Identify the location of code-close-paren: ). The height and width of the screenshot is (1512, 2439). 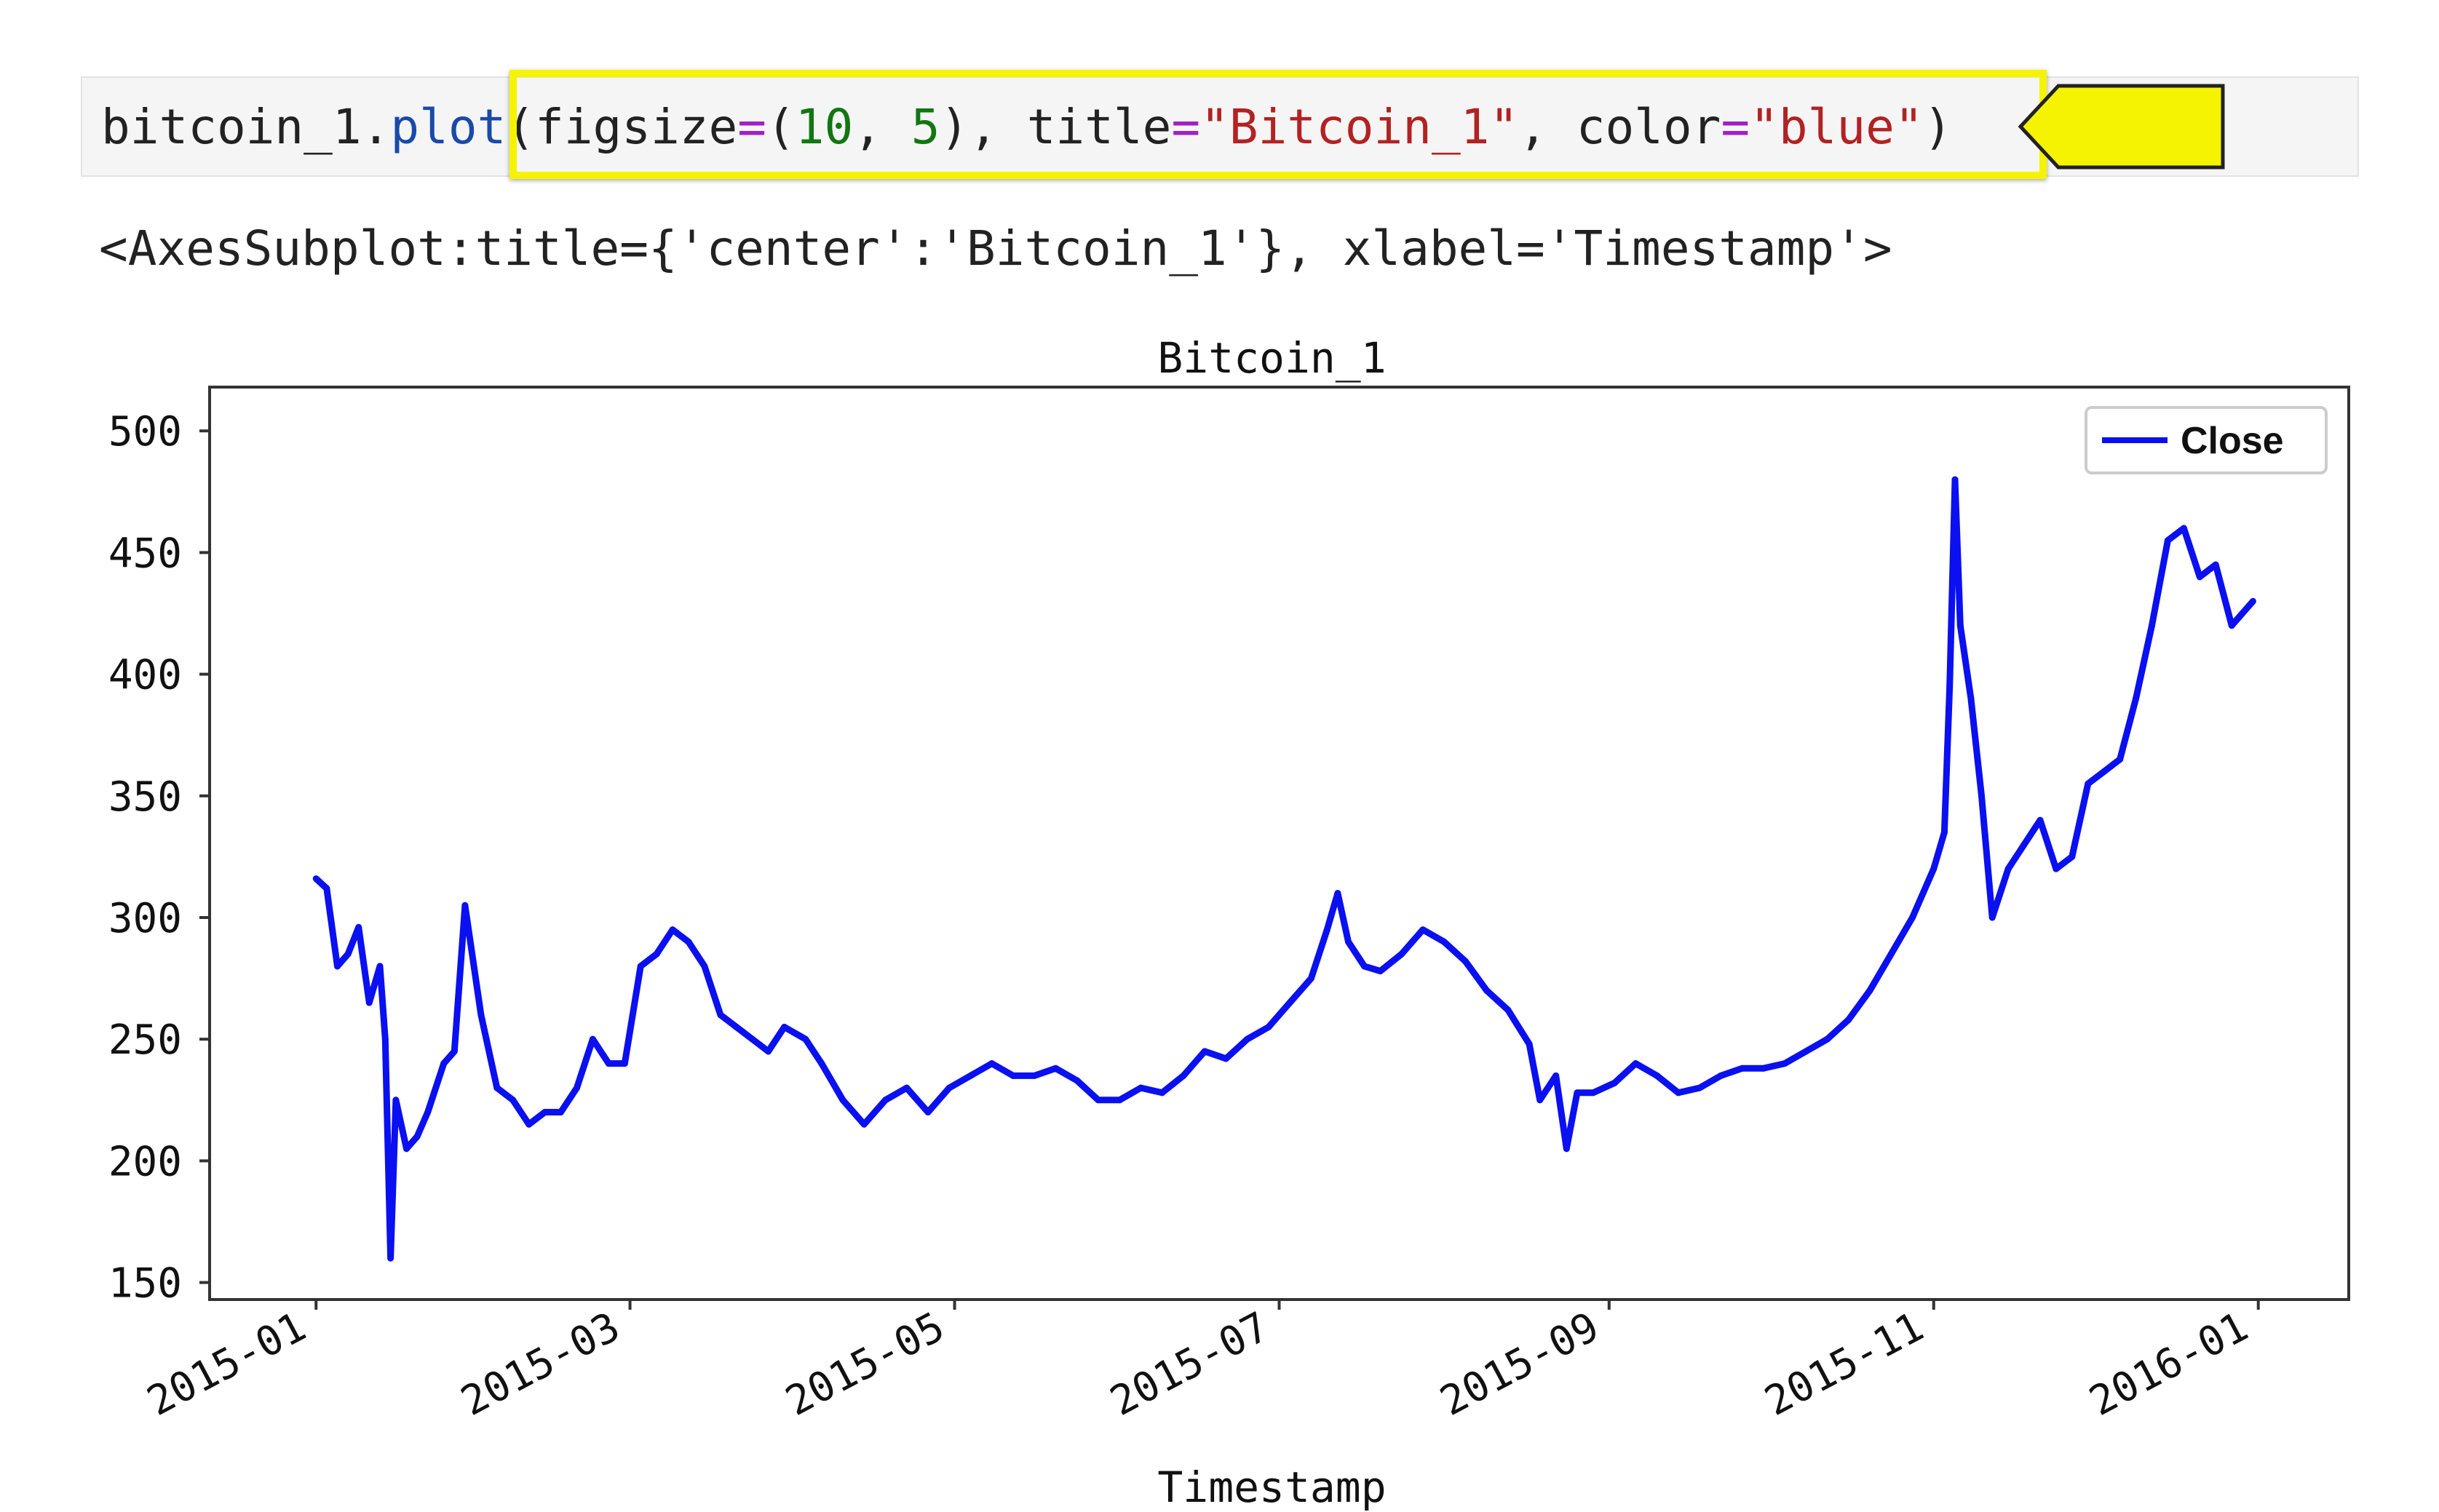
(1938, 127).